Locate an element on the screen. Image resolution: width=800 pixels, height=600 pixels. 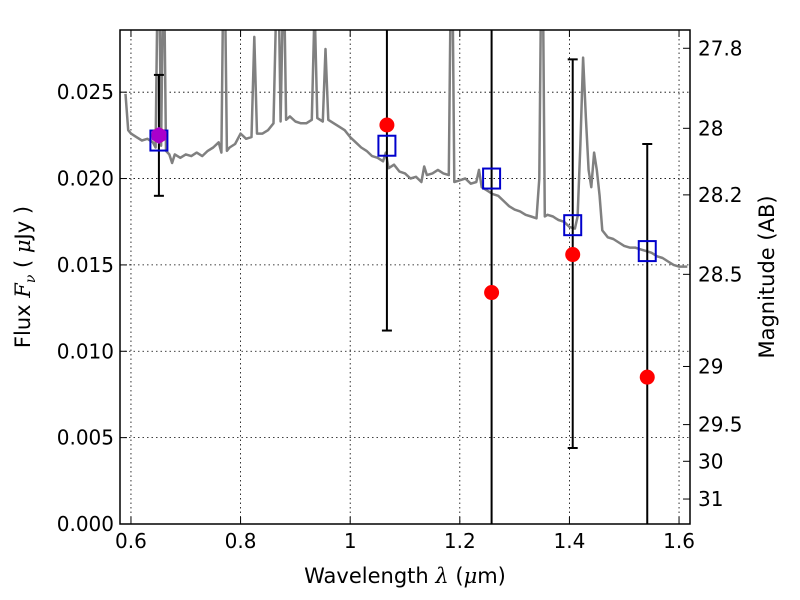
x-tick-label: 0.8 is located at coordinates (241, 541).